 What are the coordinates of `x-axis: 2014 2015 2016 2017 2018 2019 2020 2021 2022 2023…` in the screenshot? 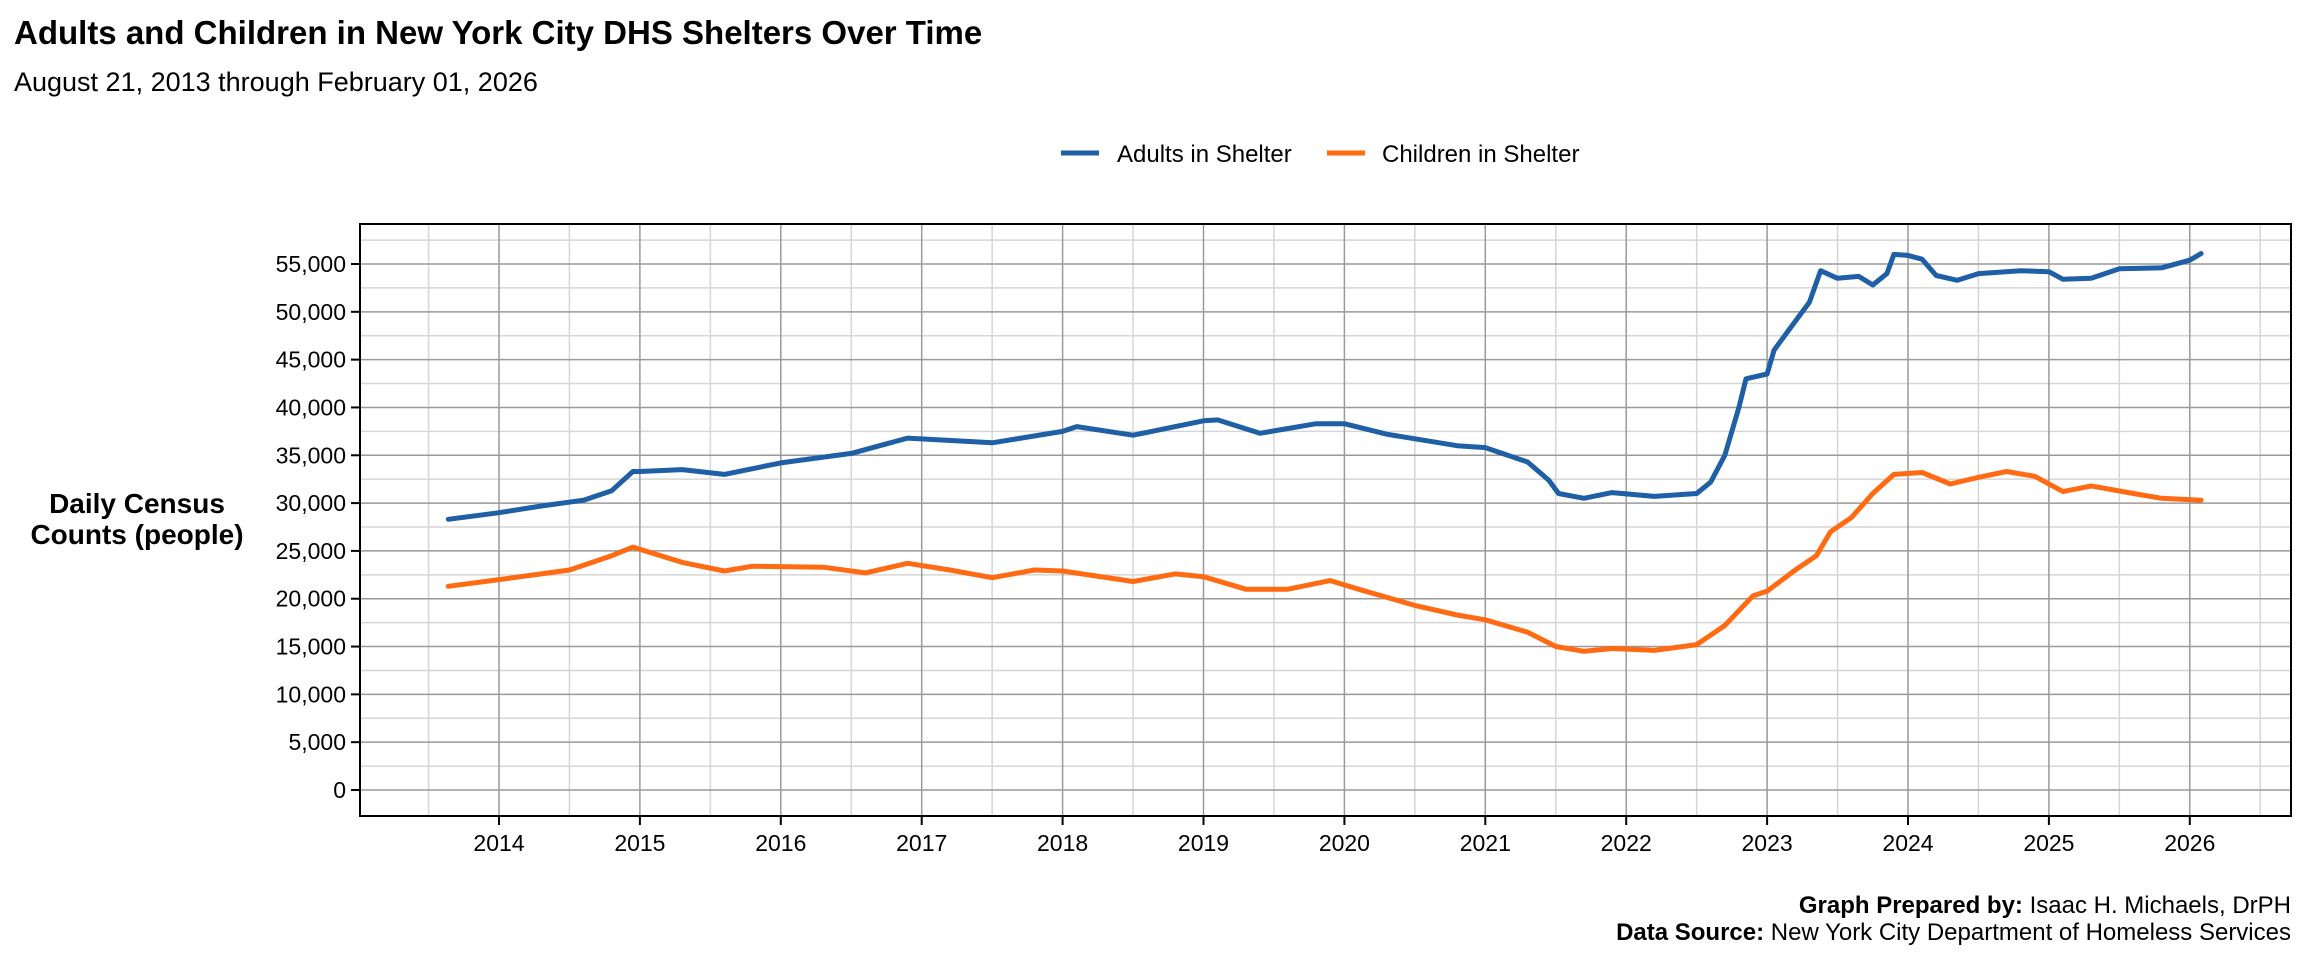 It's located at (1344, 836).